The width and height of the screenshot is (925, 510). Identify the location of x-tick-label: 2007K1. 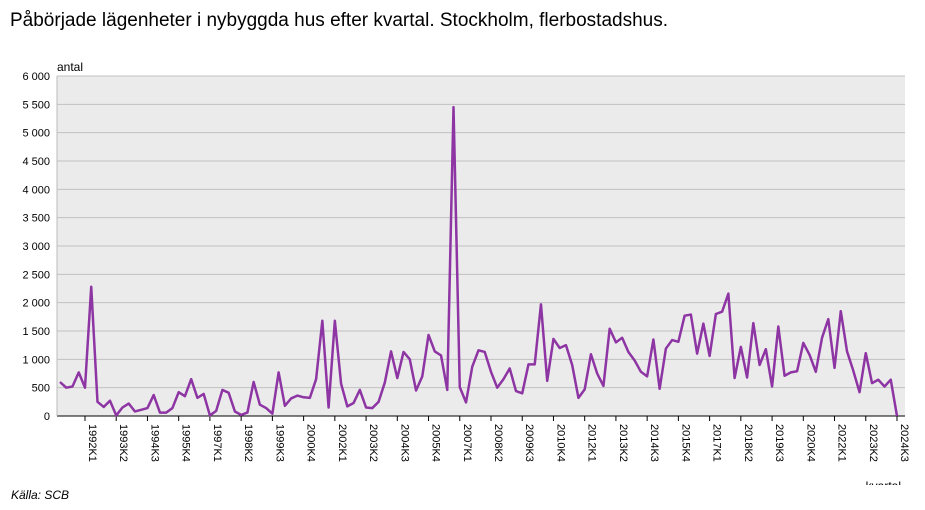
(467, 443).